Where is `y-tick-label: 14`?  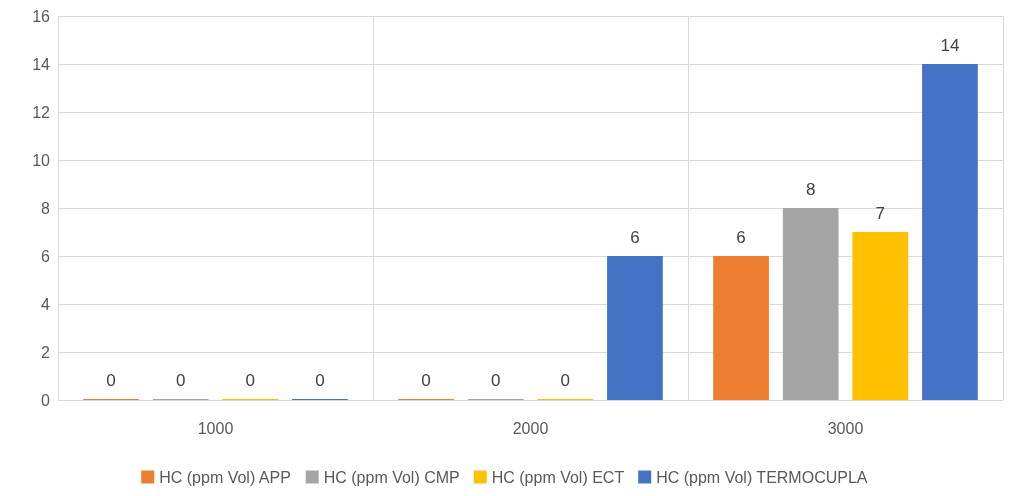
y-tick-label: 14 is located at coordinates (41, 64).